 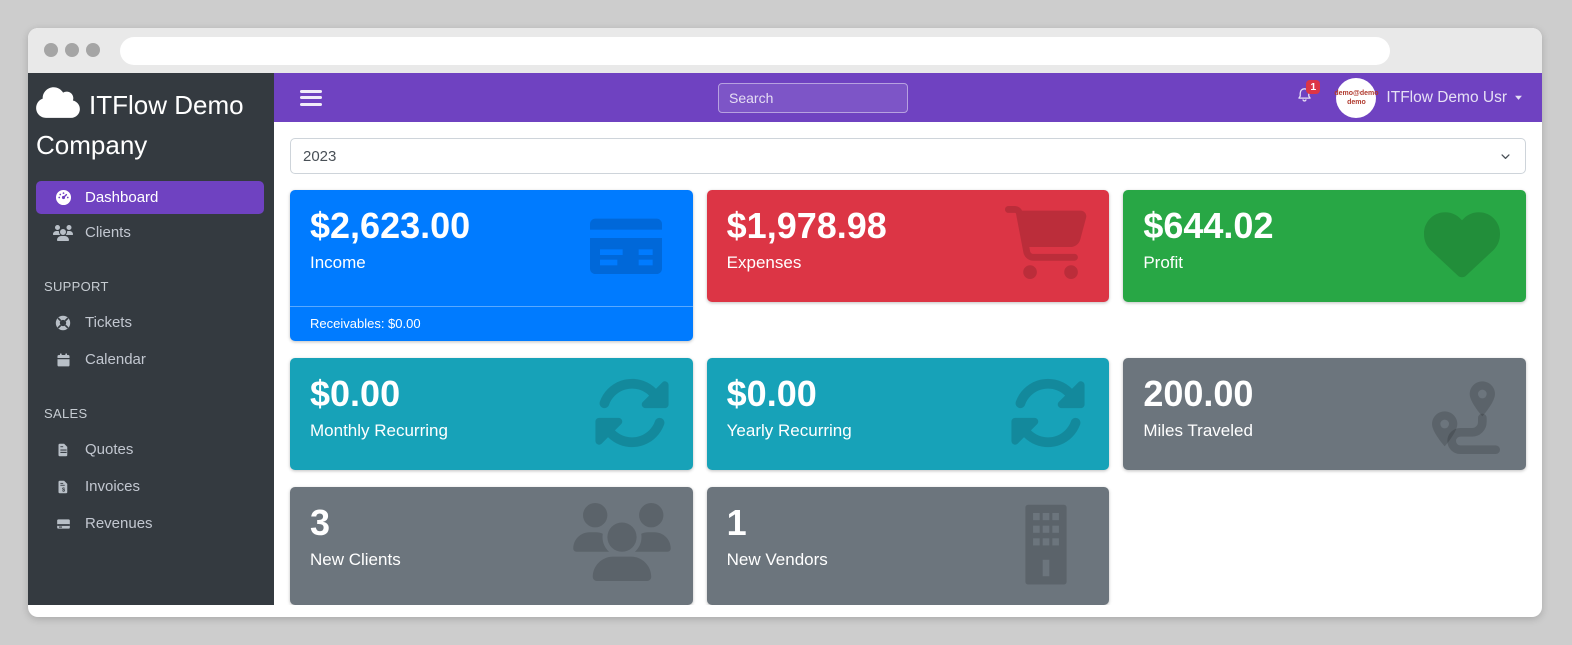 What do you see at coordinates (119, 523) in the screenshot?
I see `sidebar-item-label: Revenues` at bounding box center [119, 523].